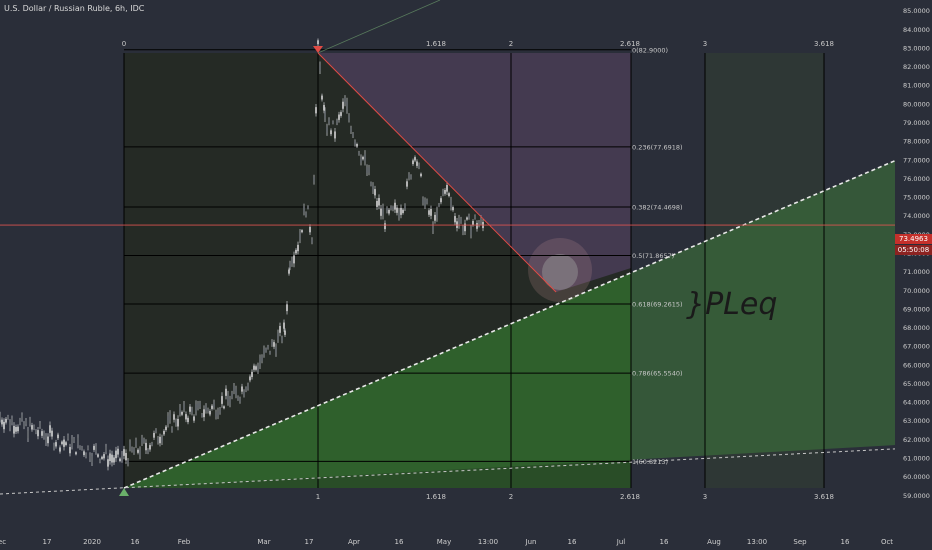 This screenshot has width=932, height=550. What do you see at coordinates (488, 542) in the screenshot?
I see `x-tick-label: 13:00` at bounding box center [488, 542].